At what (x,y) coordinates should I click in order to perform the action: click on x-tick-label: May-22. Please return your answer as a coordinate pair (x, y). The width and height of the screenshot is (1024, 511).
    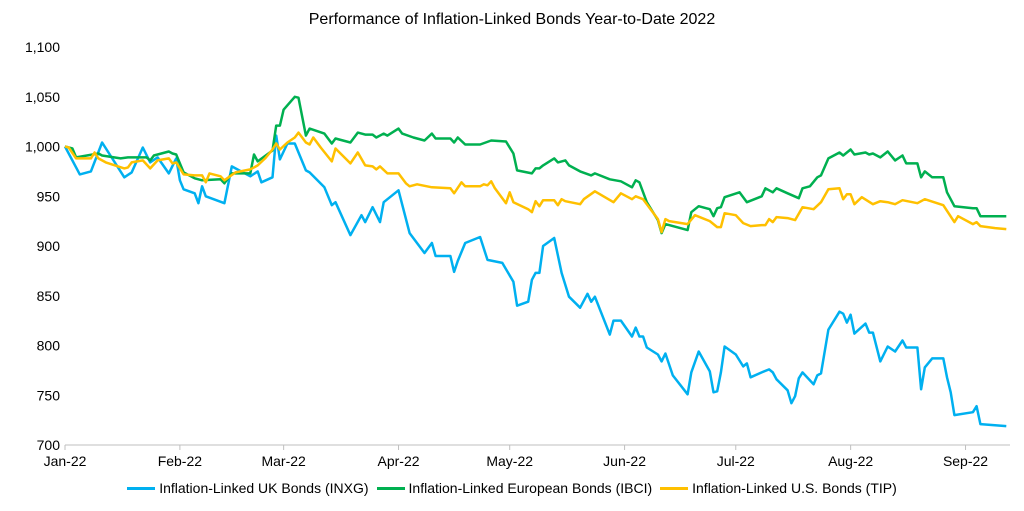
    Looking at the image, I should click on (509, 461).